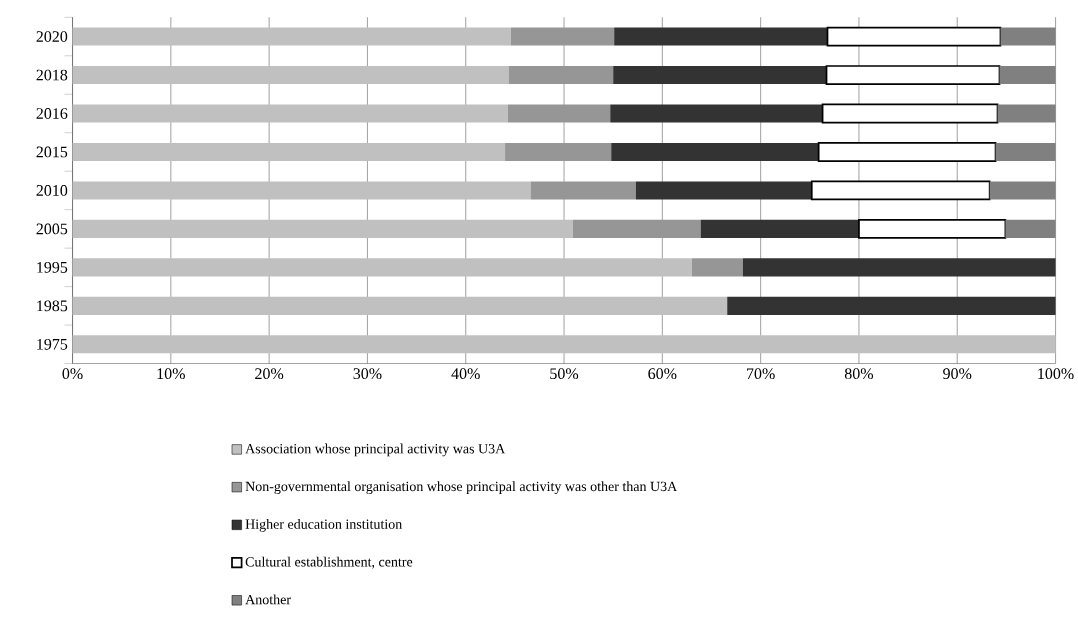 The width and height of the screenshot is (1078, 633). I want to click on x-tick-label: 0%, so click(72, 374).